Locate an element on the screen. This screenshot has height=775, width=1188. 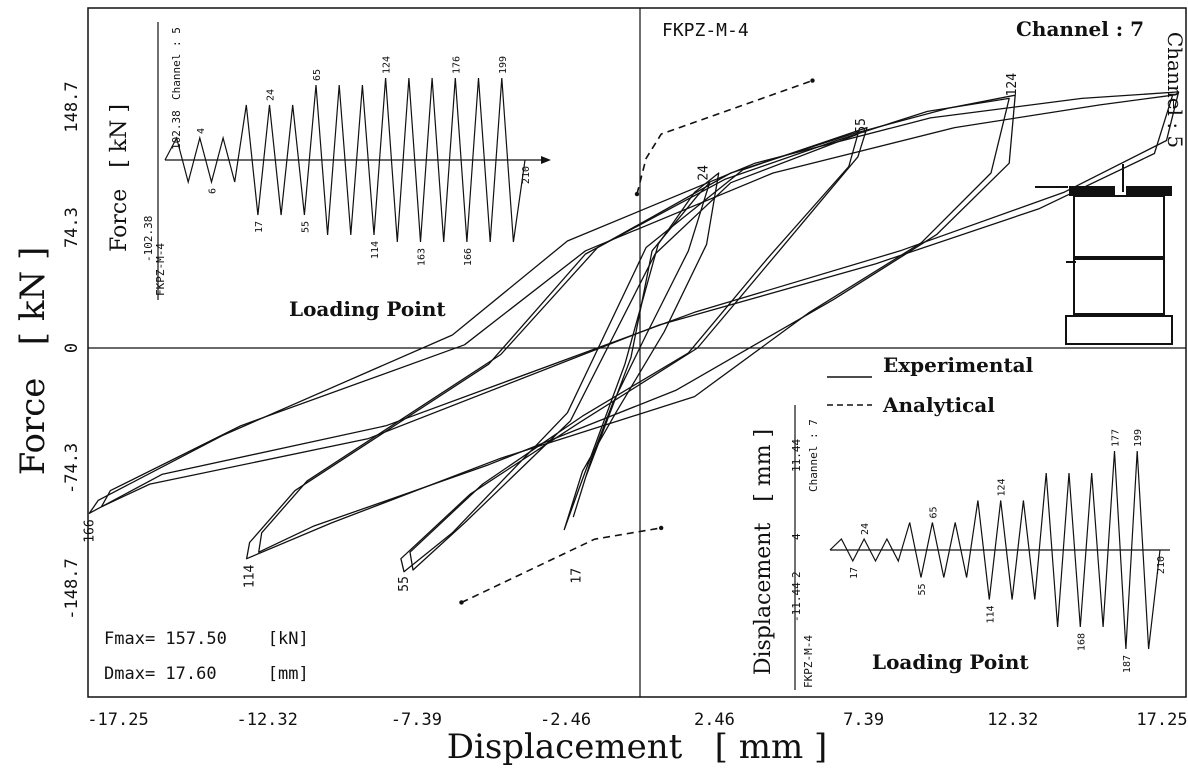
inset-disp-ysmallneg: 2 is located at coordinates (796, 574).